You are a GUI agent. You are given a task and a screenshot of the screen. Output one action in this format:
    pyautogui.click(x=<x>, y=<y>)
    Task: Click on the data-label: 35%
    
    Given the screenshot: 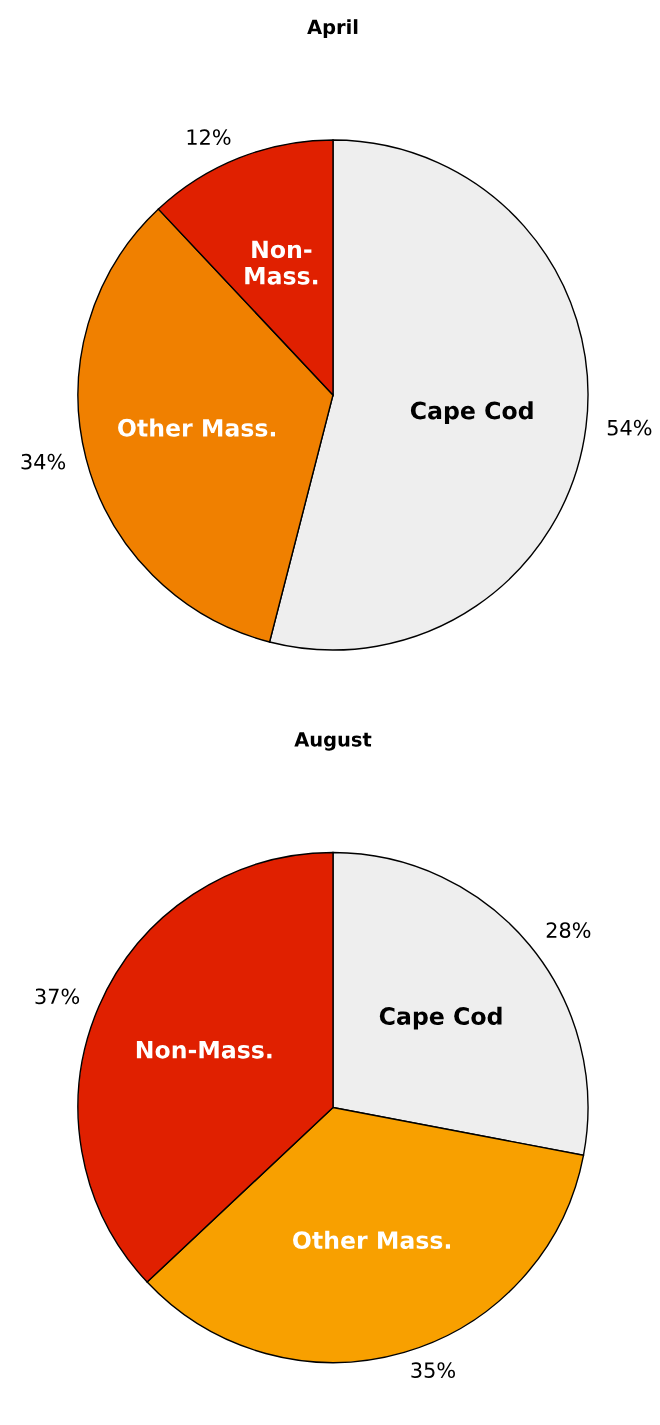 What is the action you would take?
    pyautogui.click(x=433, y=1370)
    